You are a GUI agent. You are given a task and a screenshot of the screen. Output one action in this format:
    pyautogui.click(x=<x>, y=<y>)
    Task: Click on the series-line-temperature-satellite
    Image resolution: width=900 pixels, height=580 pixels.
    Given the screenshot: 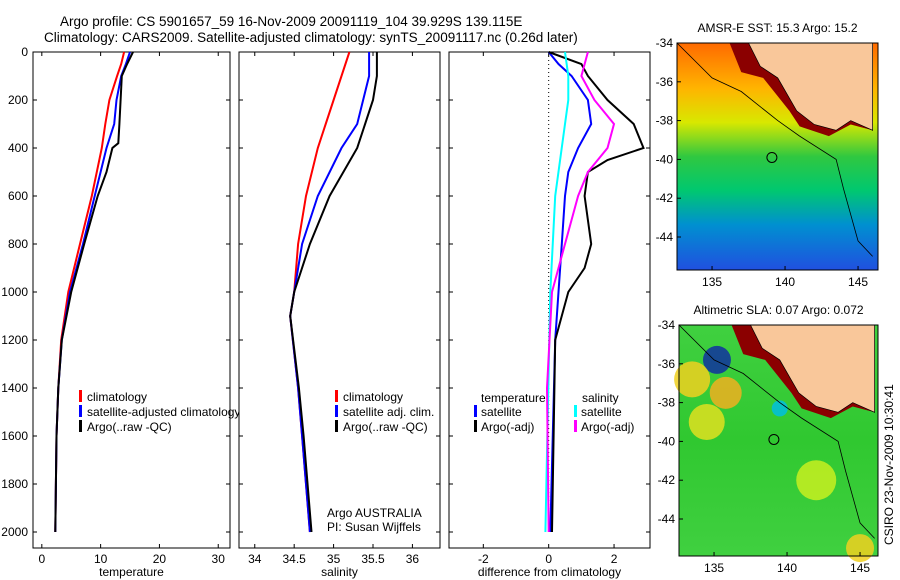 What is the action you would take?
    pyautogui.click(x=570, y=292)
    